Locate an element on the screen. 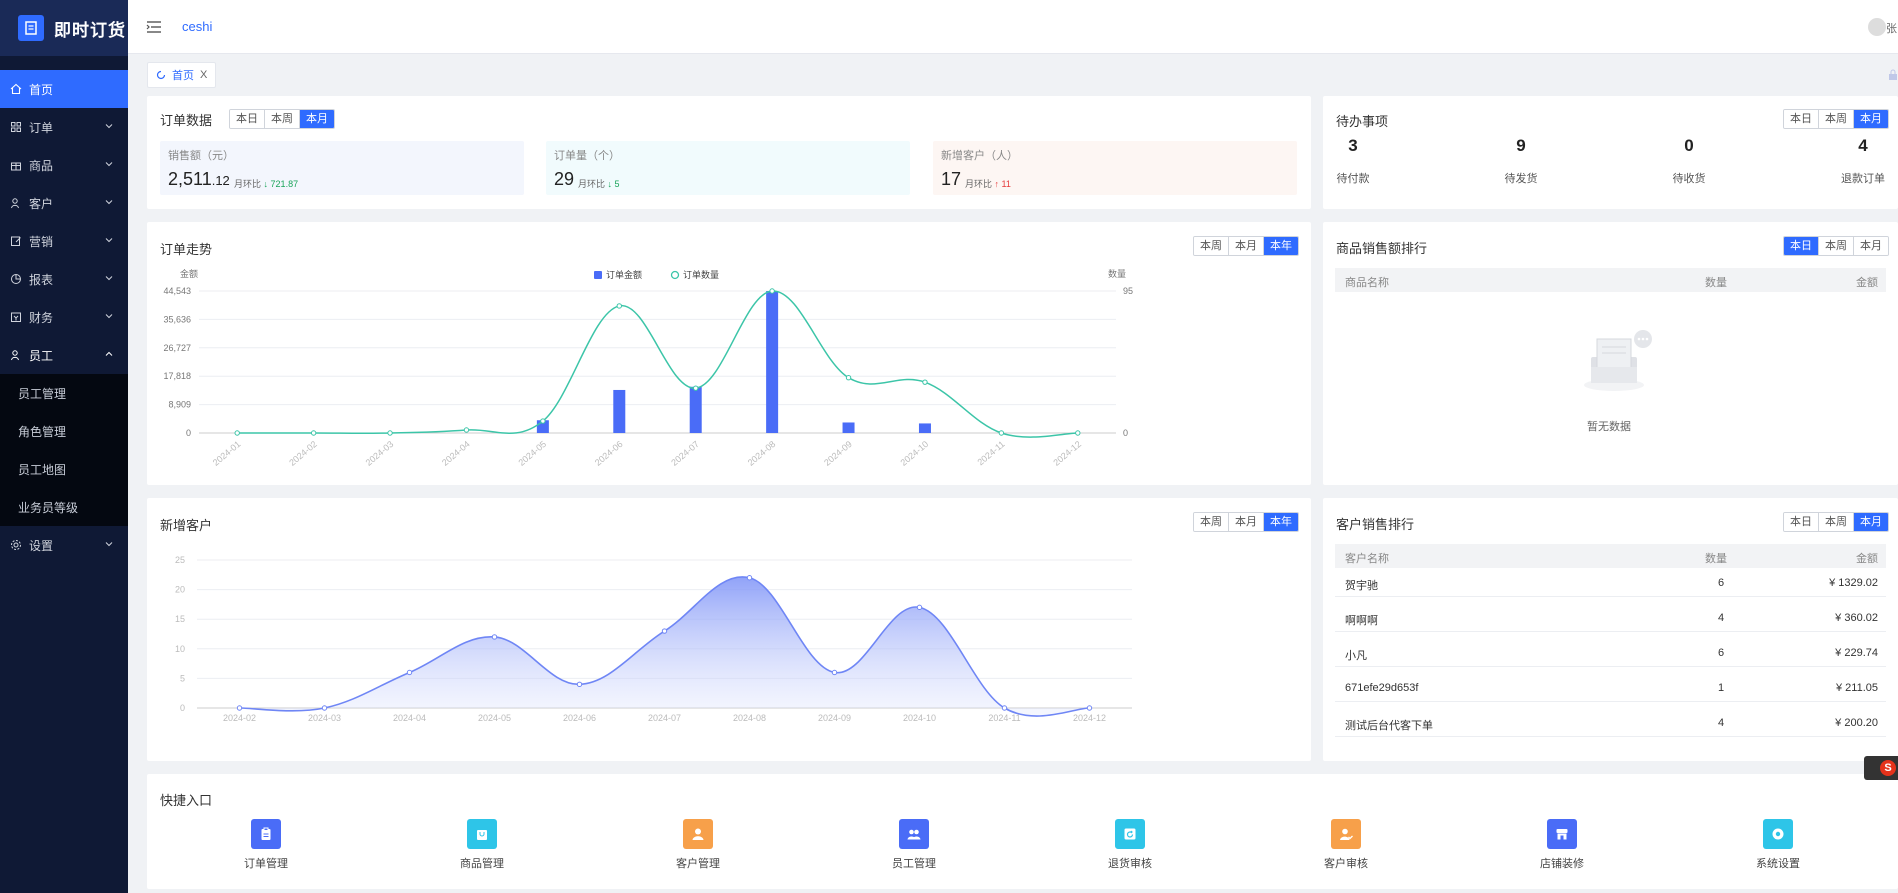  panel-title: 待办事项 is located at coordinates (1362, 121).